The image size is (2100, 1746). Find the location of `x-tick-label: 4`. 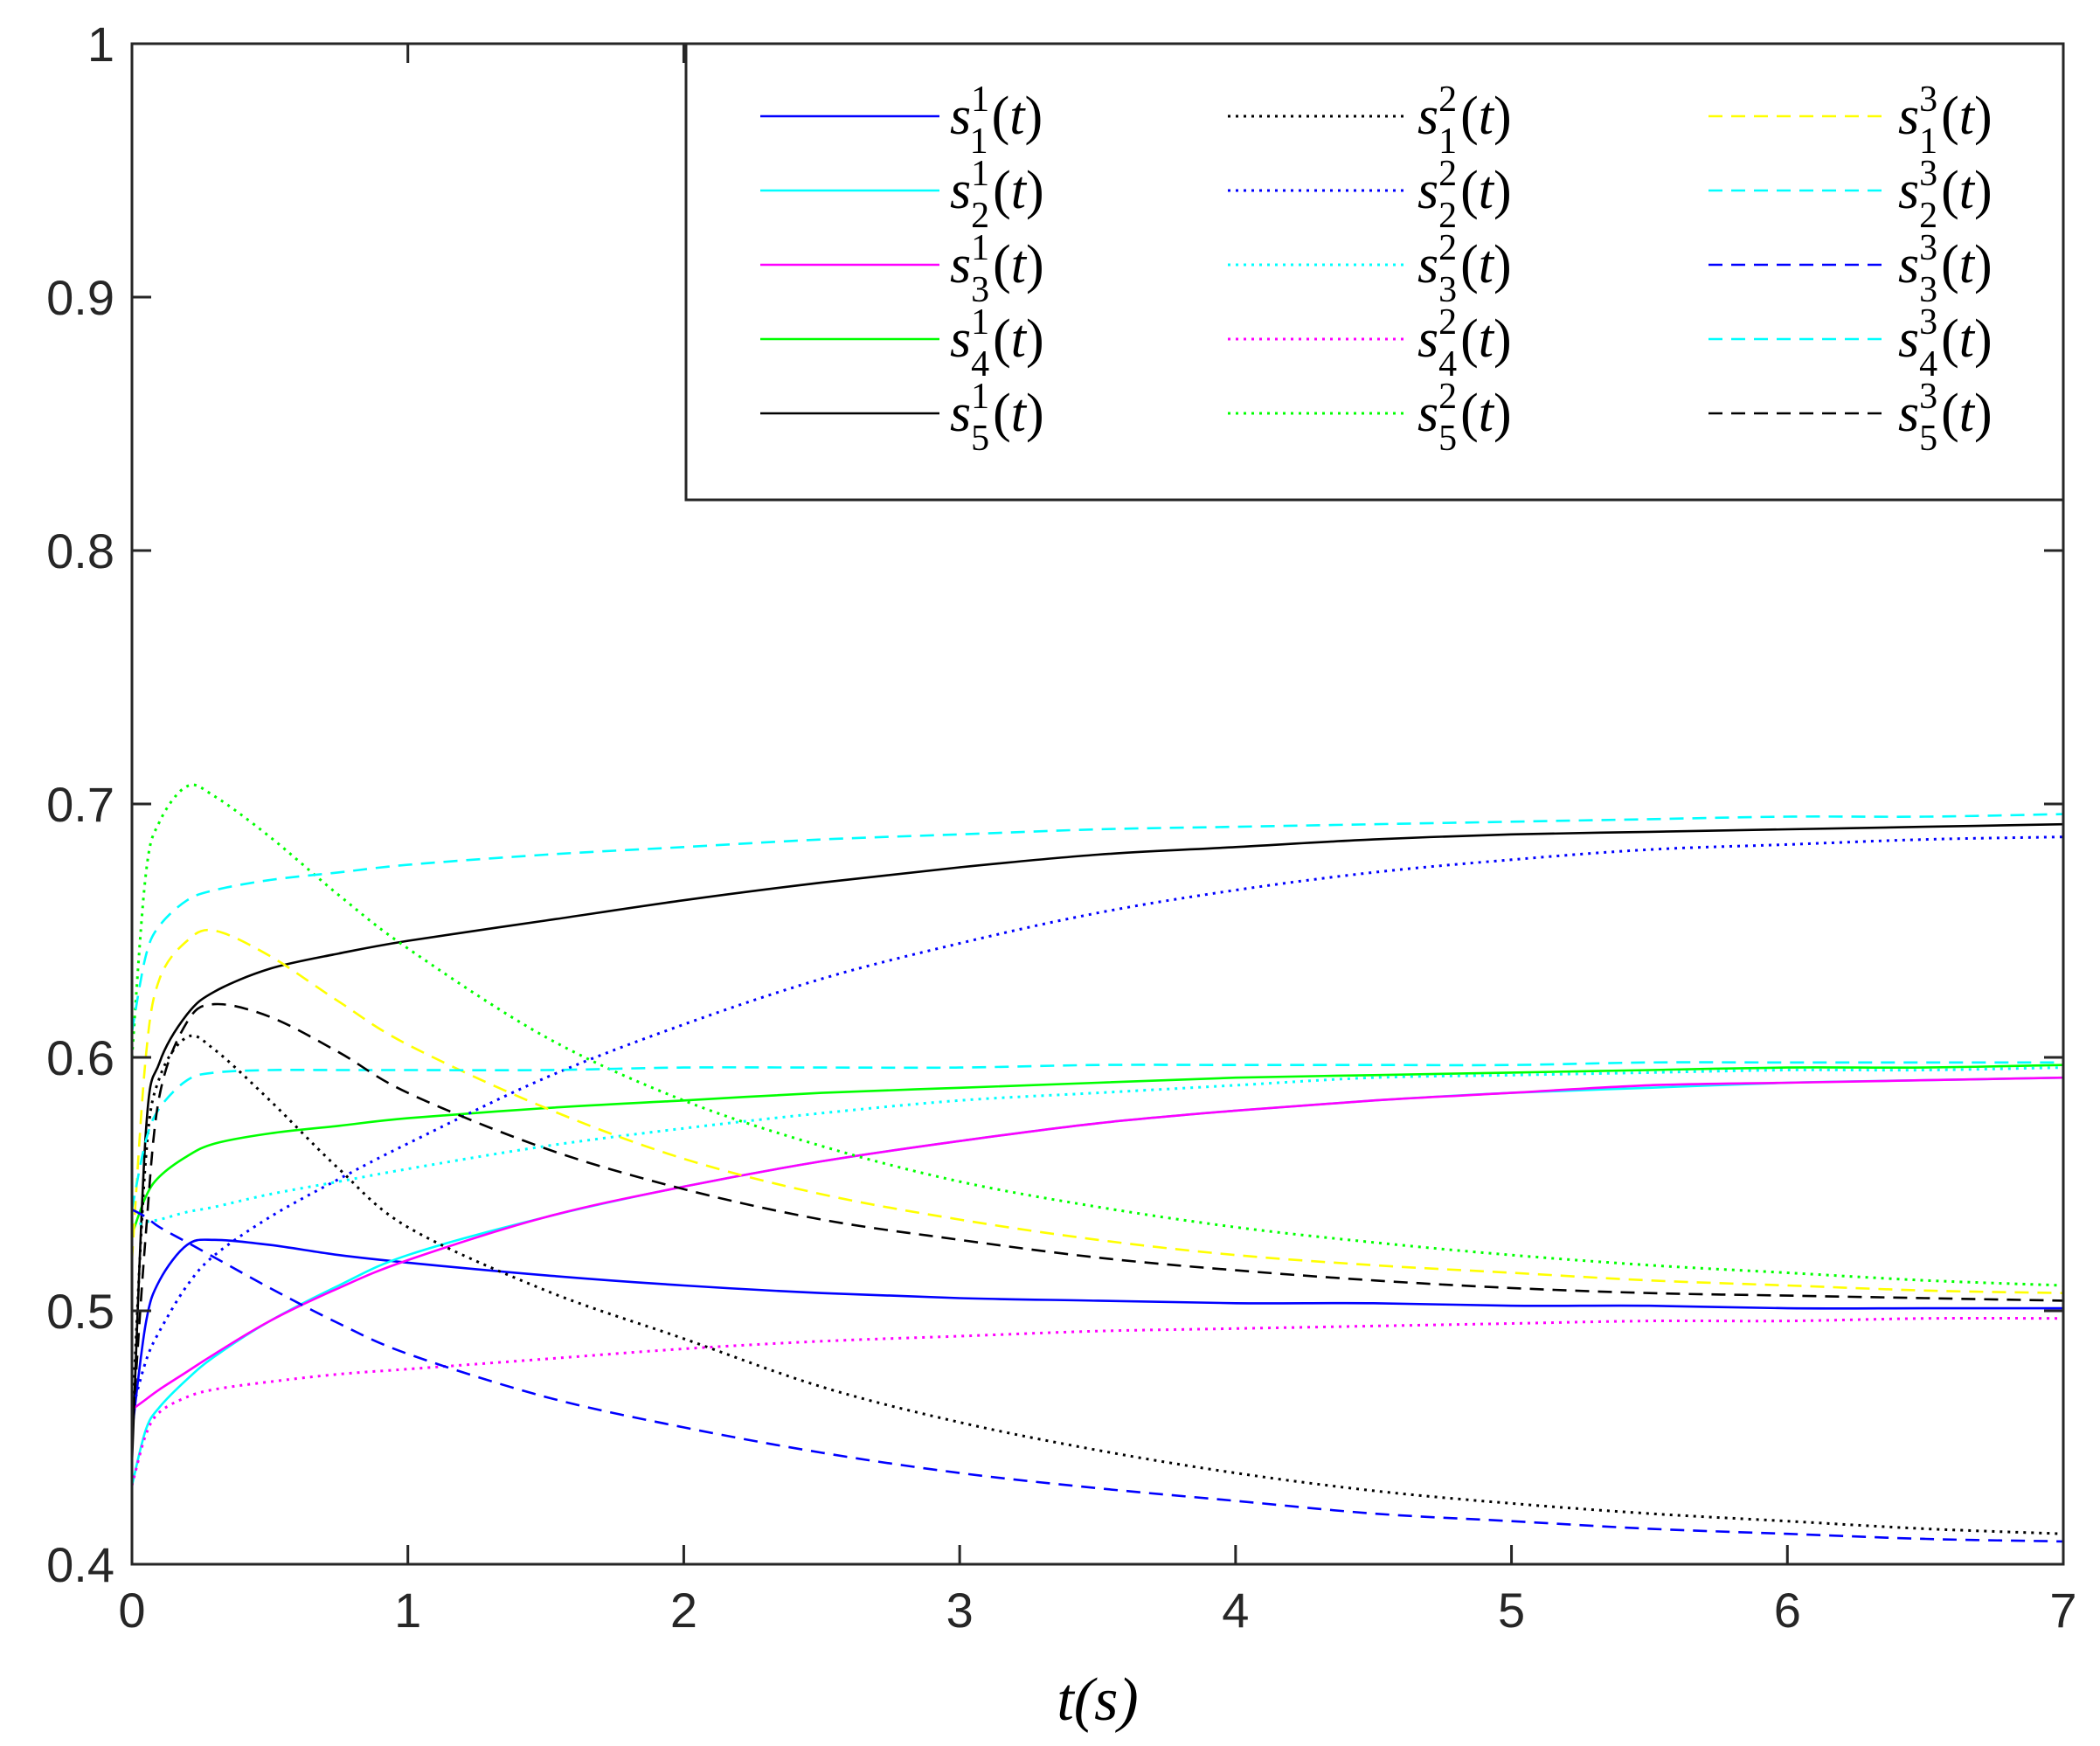

x-tick-label: 4 is located at coordinates (1236, 1610).